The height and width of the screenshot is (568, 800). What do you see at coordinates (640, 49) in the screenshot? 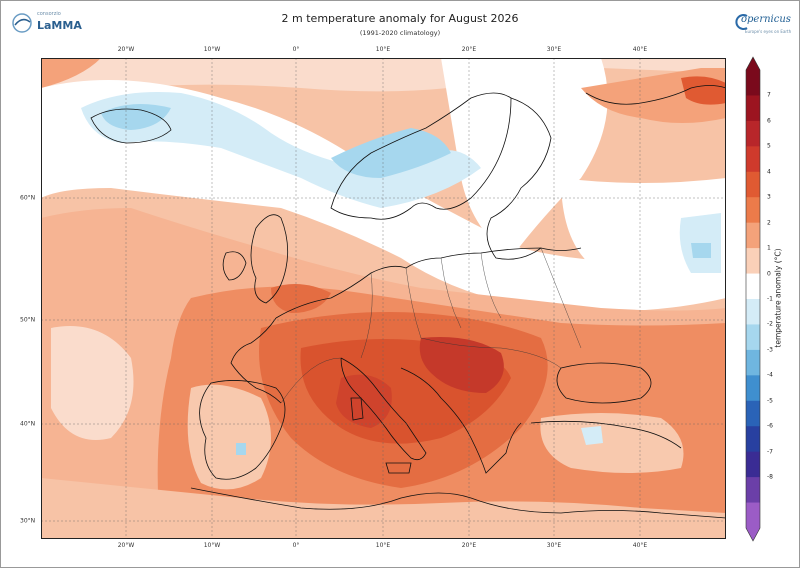
I see `lon-label-top: 40°E` at bounding box center [640, 49].